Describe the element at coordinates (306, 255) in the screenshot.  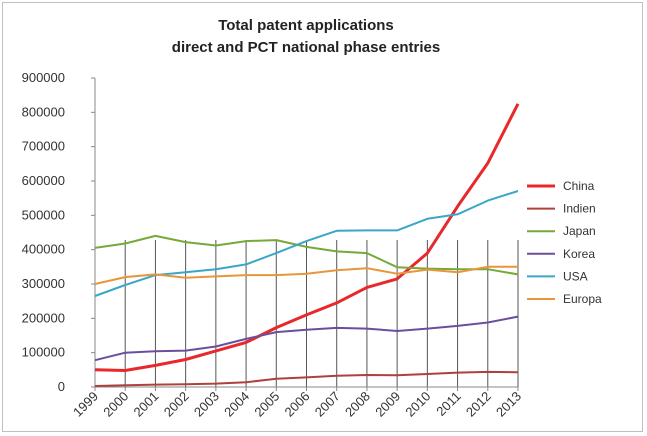
I see `series-line-japan` at that location.